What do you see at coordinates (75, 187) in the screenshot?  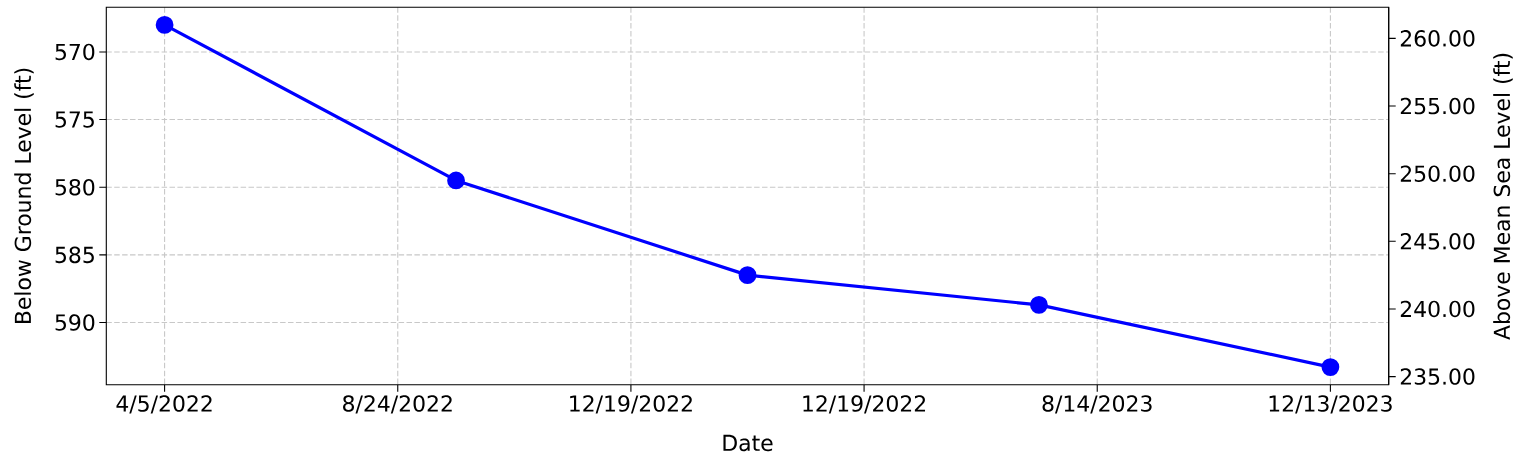 I see `y-tick-label: 580` at bounding box center [75, 187].